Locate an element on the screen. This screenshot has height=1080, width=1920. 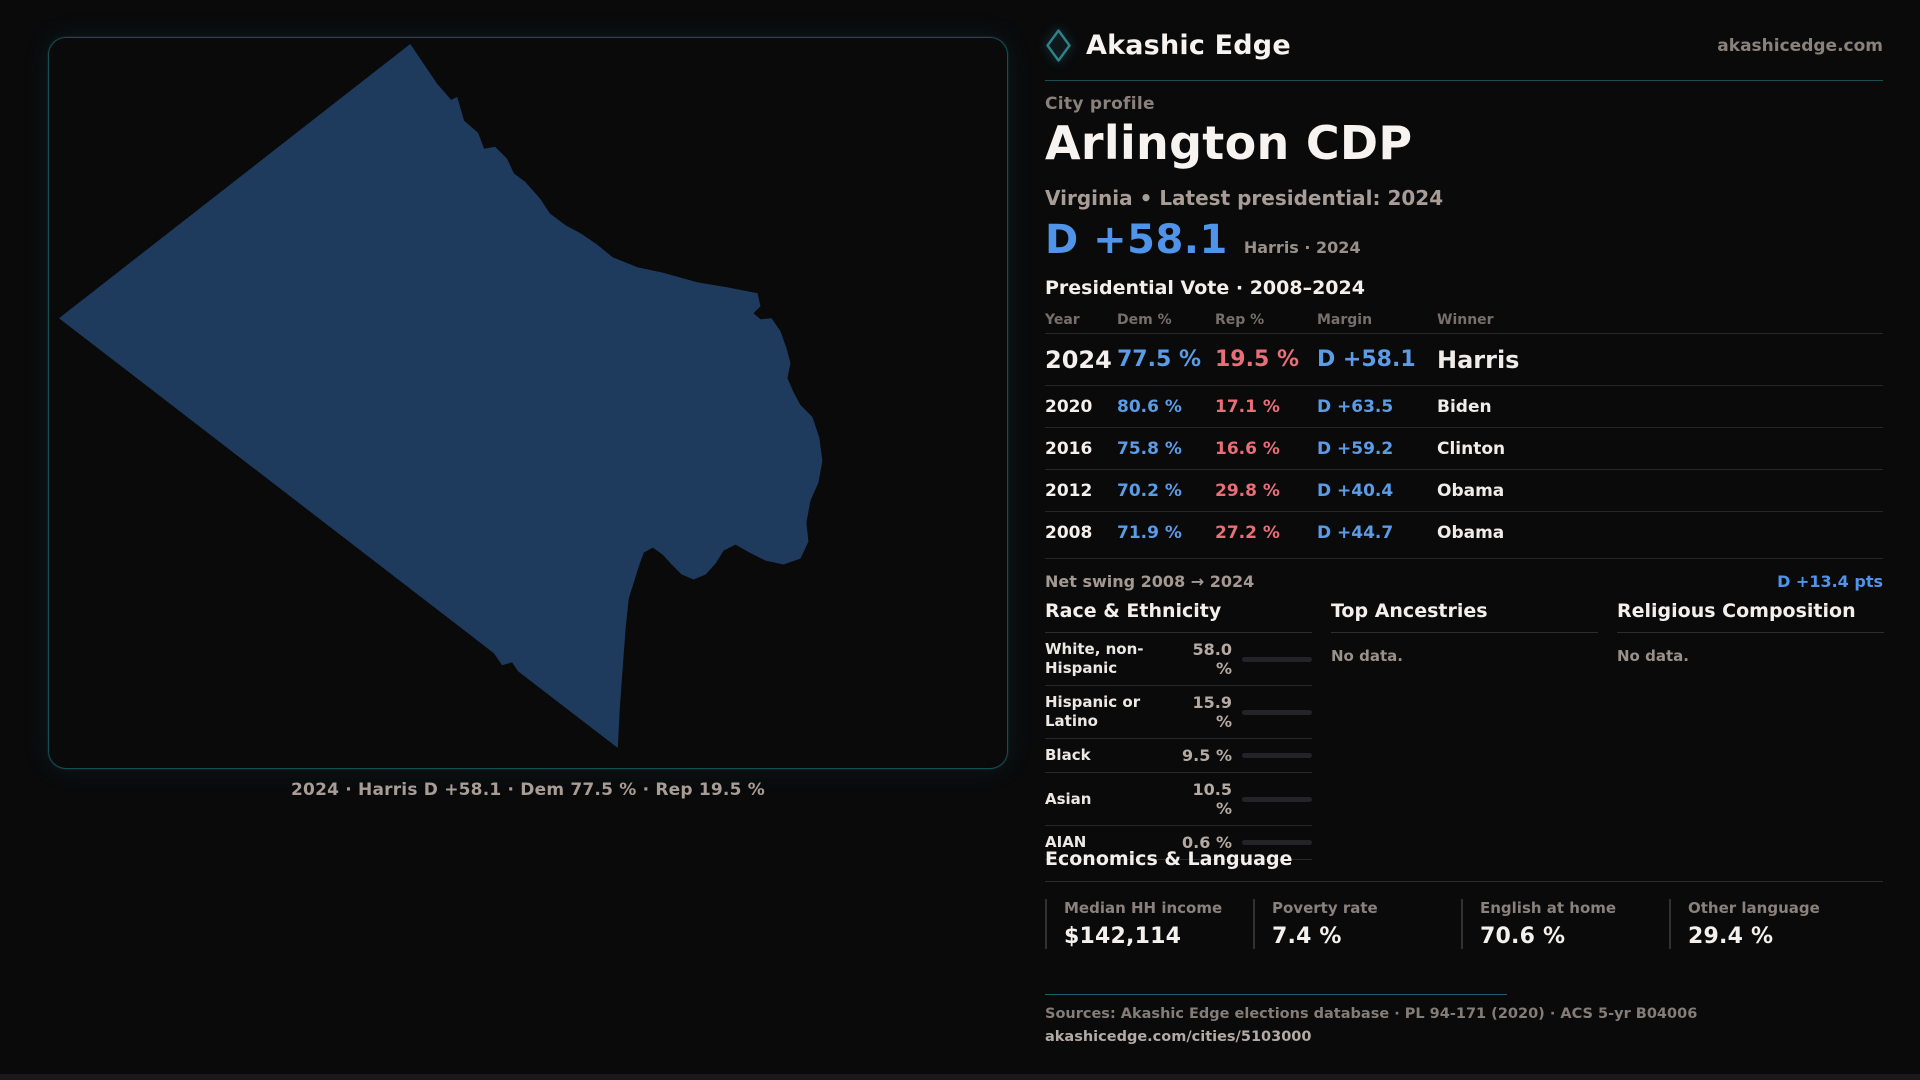
header-divider is located at coordinates (1464, 80).